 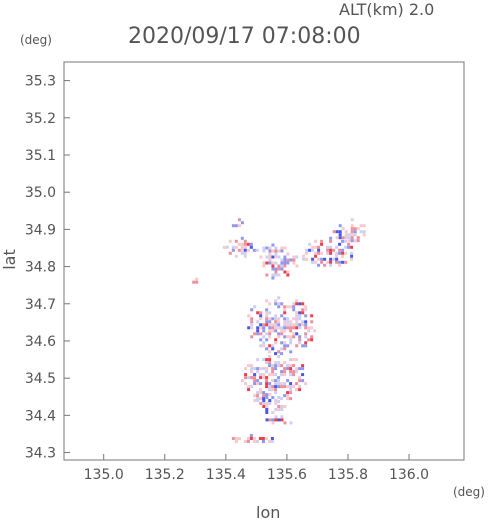 What do you see at coordinates (165, 475) in the screenshot?
I see `x-tick-label: 135.2` at bounding box center [165, 475].